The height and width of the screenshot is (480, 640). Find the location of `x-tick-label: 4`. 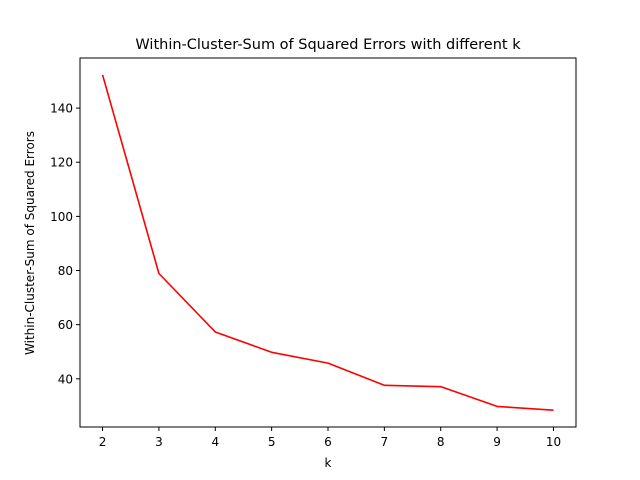

x-tick-label: 4 is located at coordinates (215, 442).